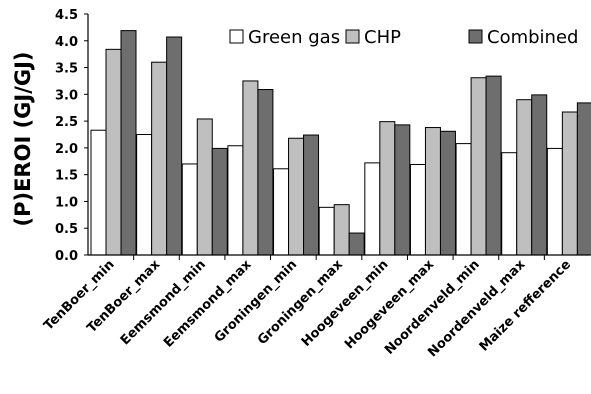 This screenshot has height=394, width=591. What do you see at coordinates (23, 138) in the screenshot?
I see `y-axis-label: (P)EROI (GJ/GJ)` at bounding box center [23, 138].